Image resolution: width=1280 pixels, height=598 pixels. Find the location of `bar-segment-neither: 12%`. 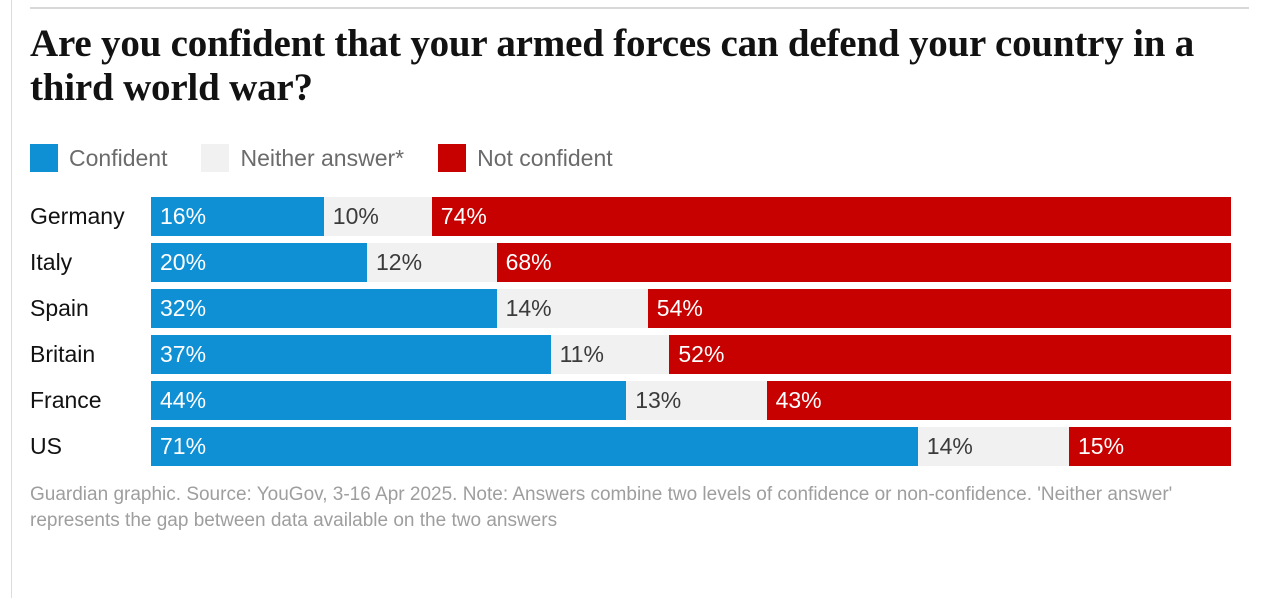

bar-segment-neither: 12% is located at coordinates (432, 262).